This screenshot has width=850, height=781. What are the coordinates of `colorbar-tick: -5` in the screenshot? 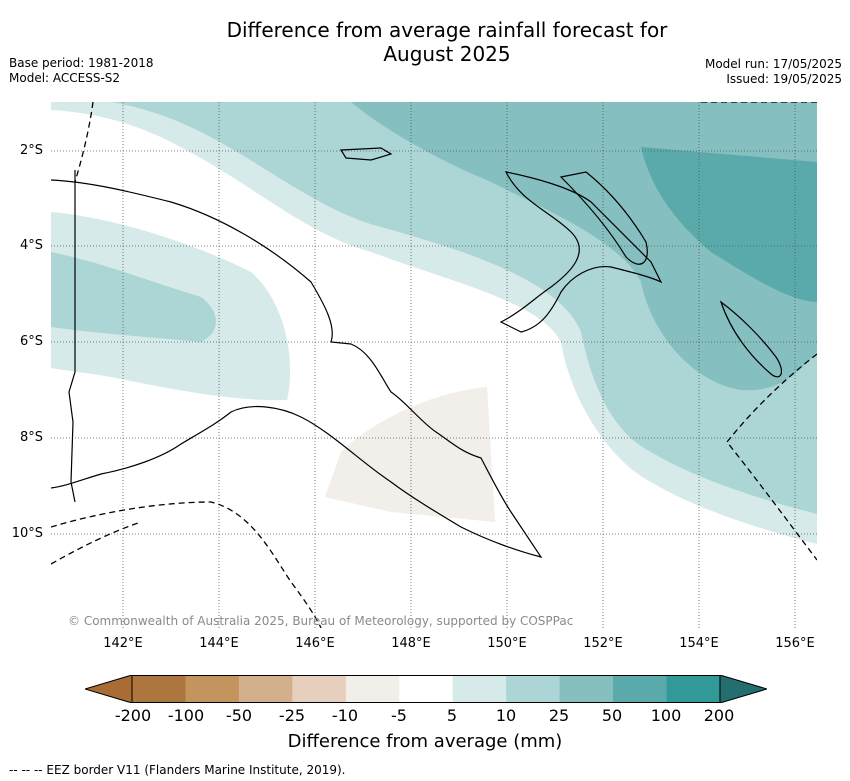 It's located at (399, 715).